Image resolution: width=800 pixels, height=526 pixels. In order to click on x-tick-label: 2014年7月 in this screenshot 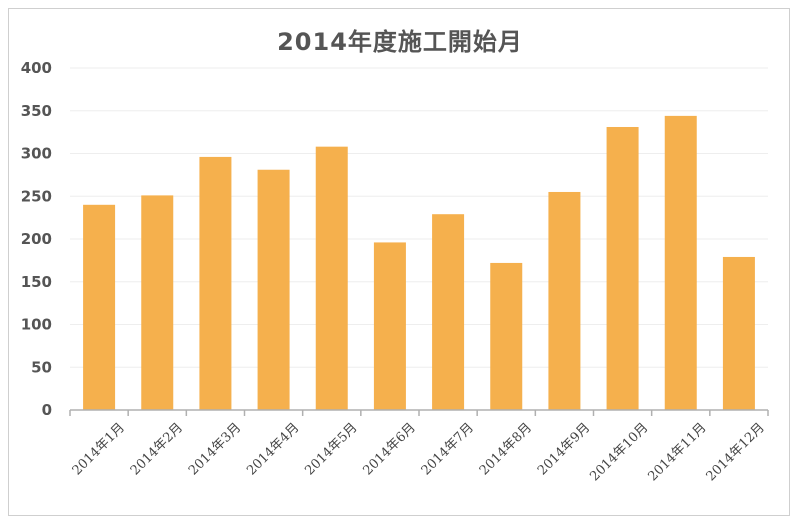, I will do `click(448, 449)`.